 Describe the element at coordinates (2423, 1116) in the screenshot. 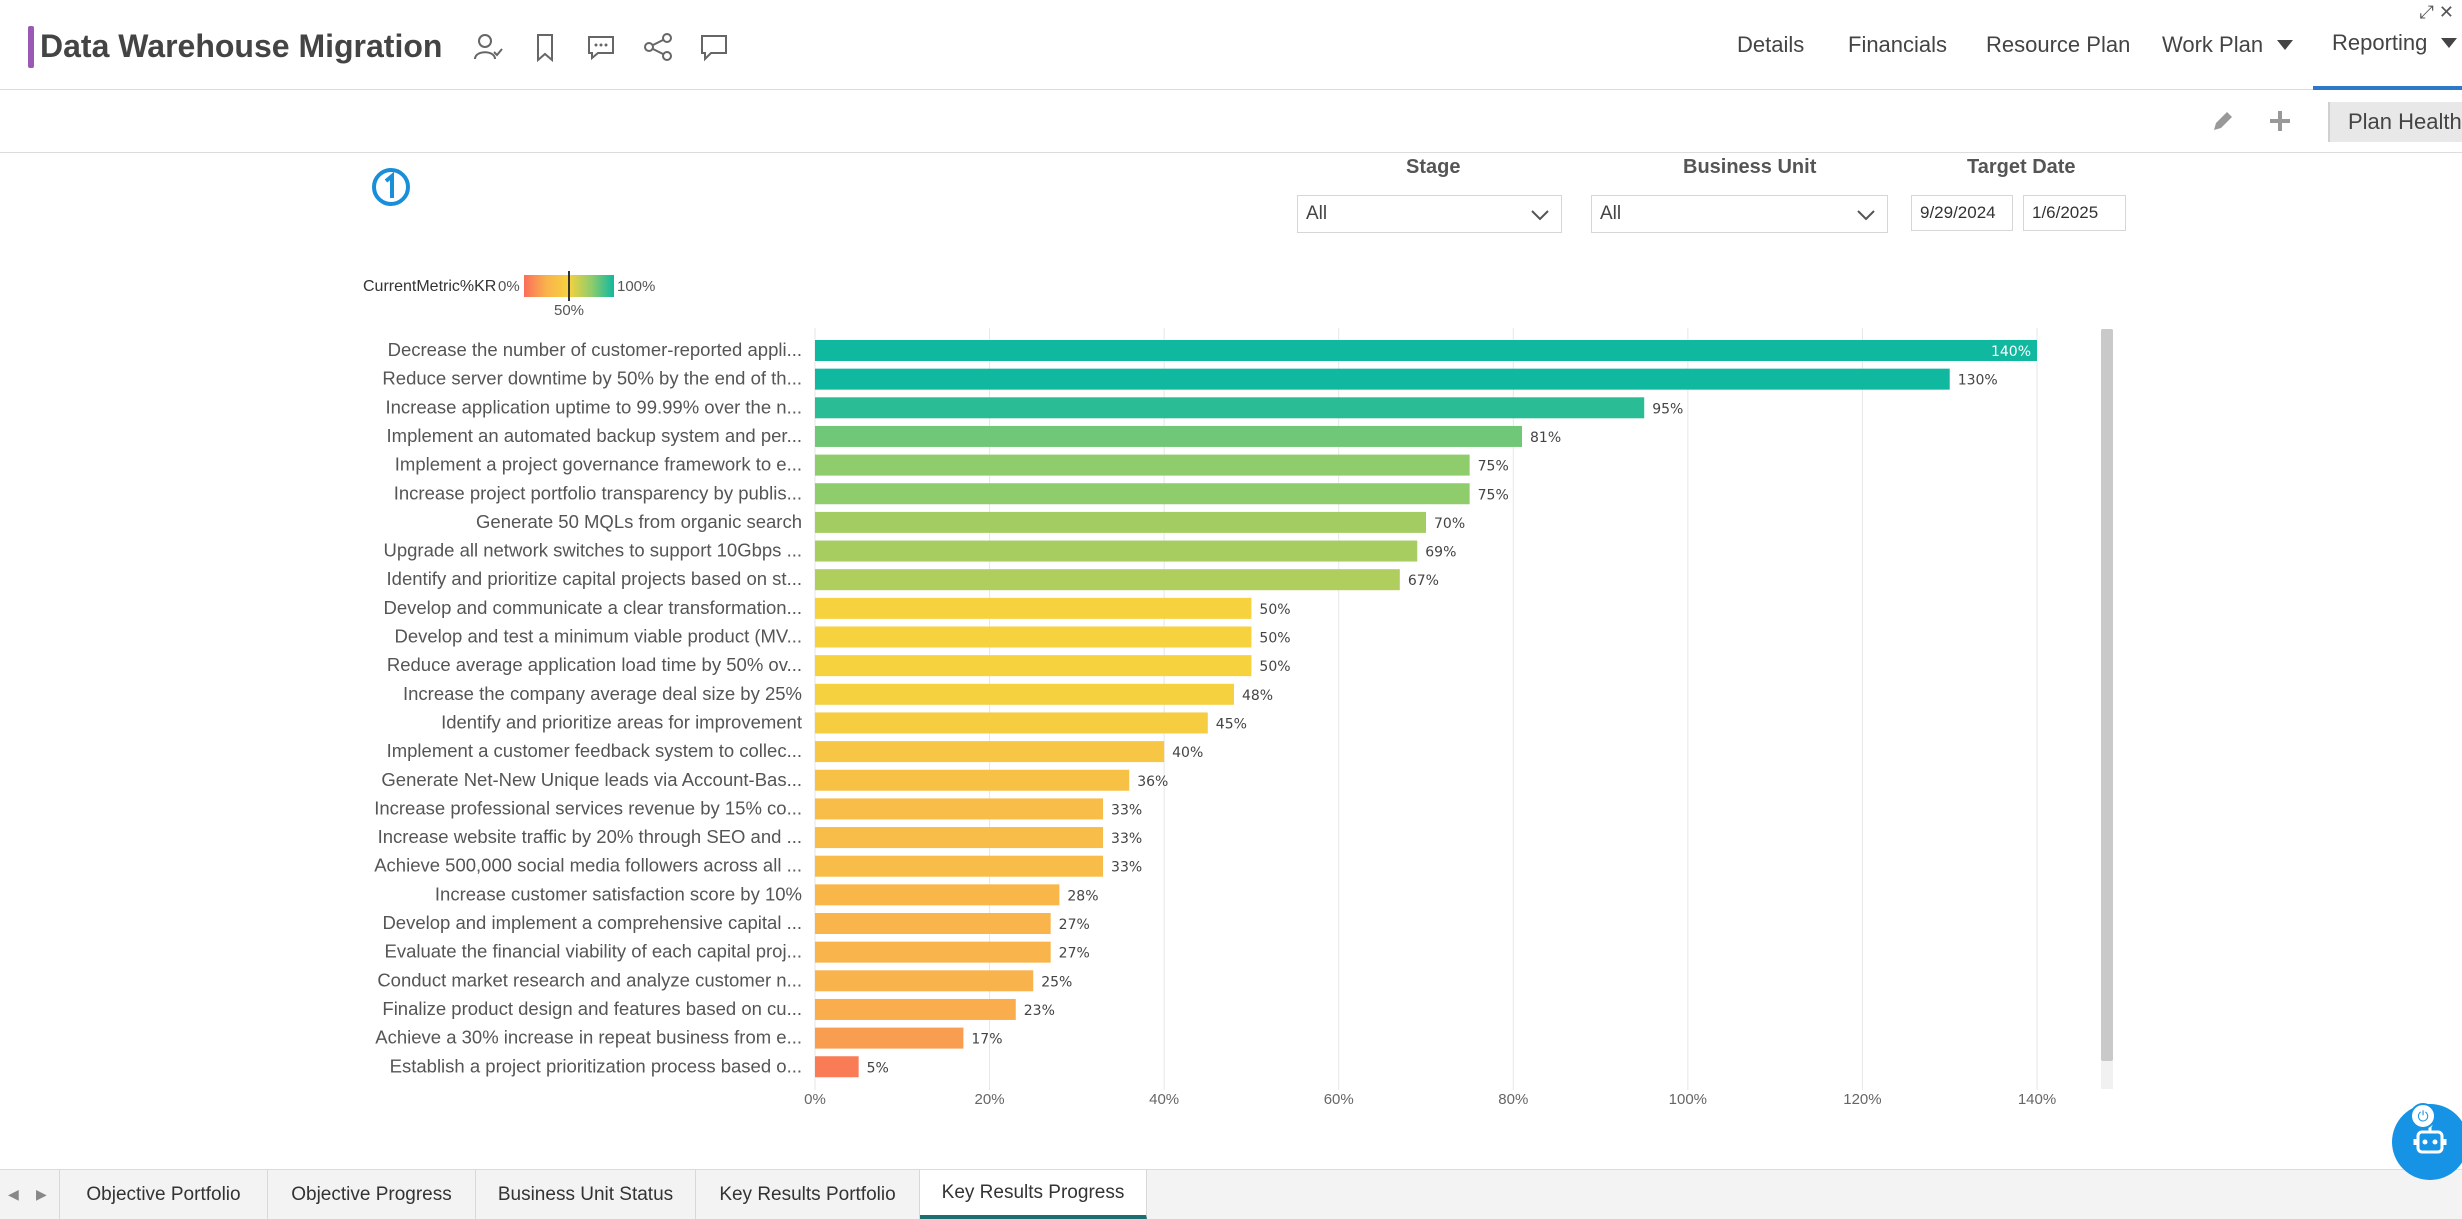

I see `power-icon: ⏻` at that location.